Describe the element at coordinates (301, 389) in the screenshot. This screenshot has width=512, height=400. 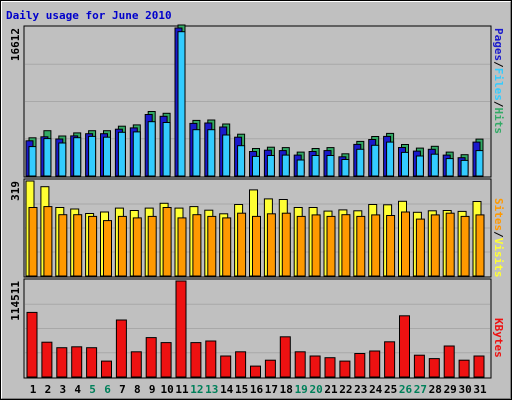
I see `day-label: 19` at that location.